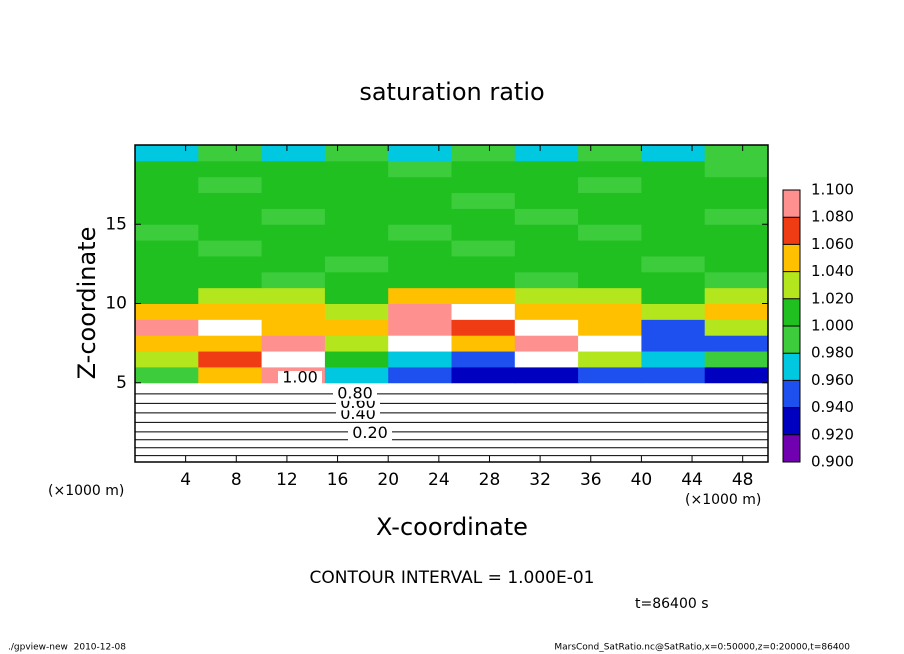  What do you see at coordinates (672, 604) in the screenshot?
I see `time-label: t=86400 s` at bounding box center [672, 604].